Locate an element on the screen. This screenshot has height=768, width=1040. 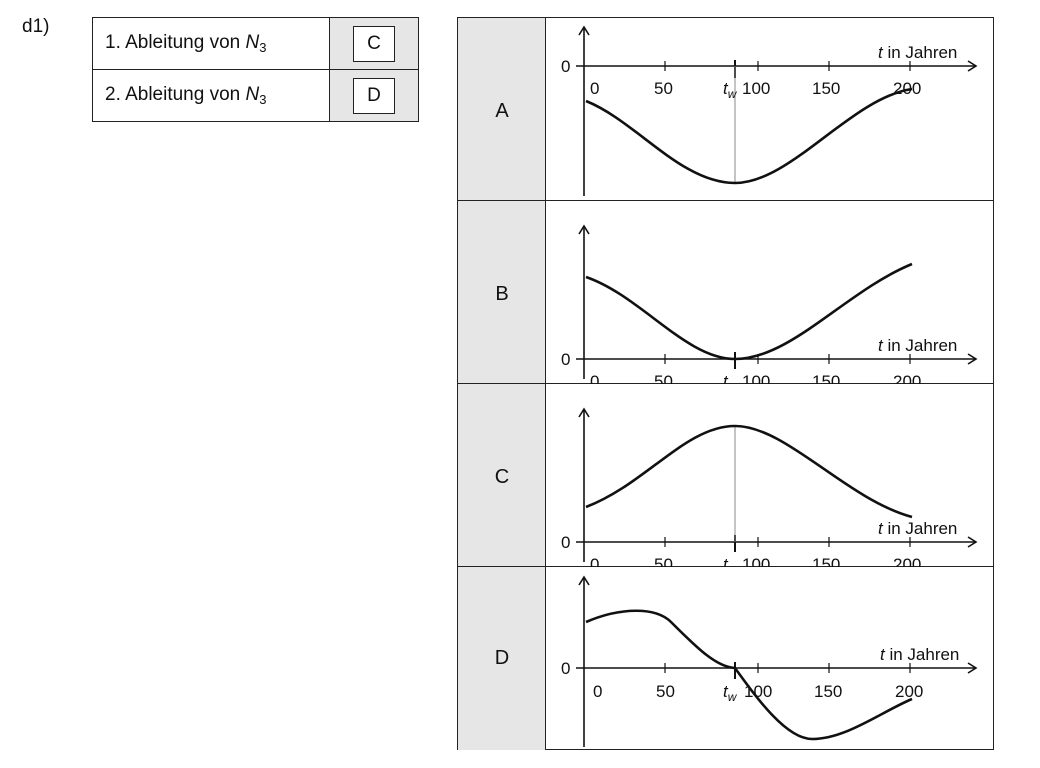
graph-c-x-arrow is located at coordinates (972, 542).